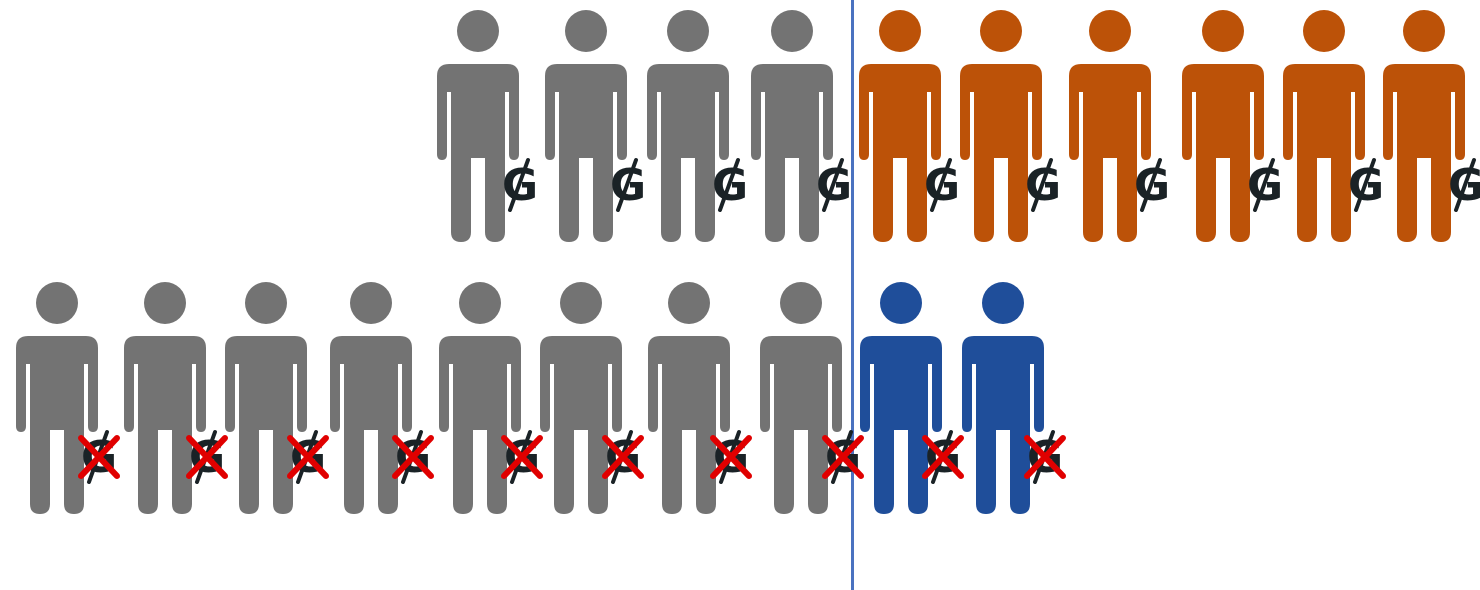  Describe the element at coordinates (852, 295) in the screenshot. I see `vertical-divider-line` at that location.